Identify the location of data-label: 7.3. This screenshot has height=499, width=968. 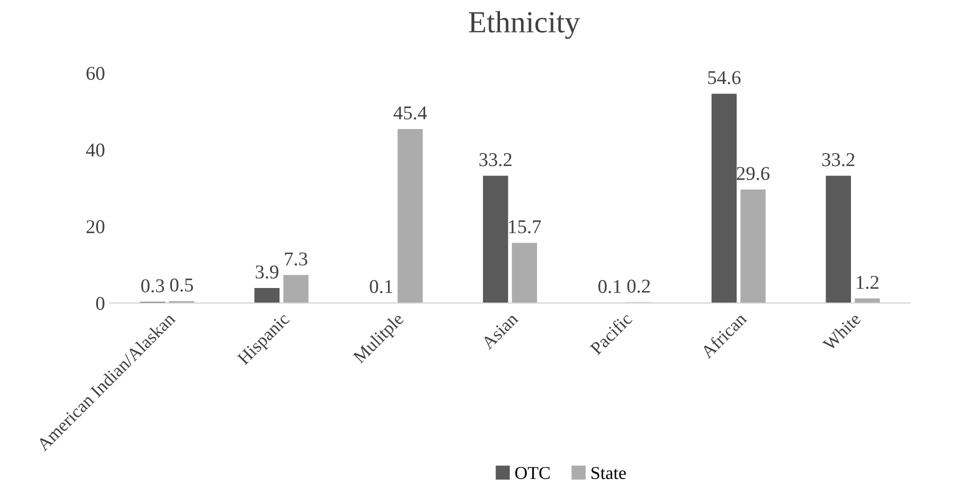
(296, 259).